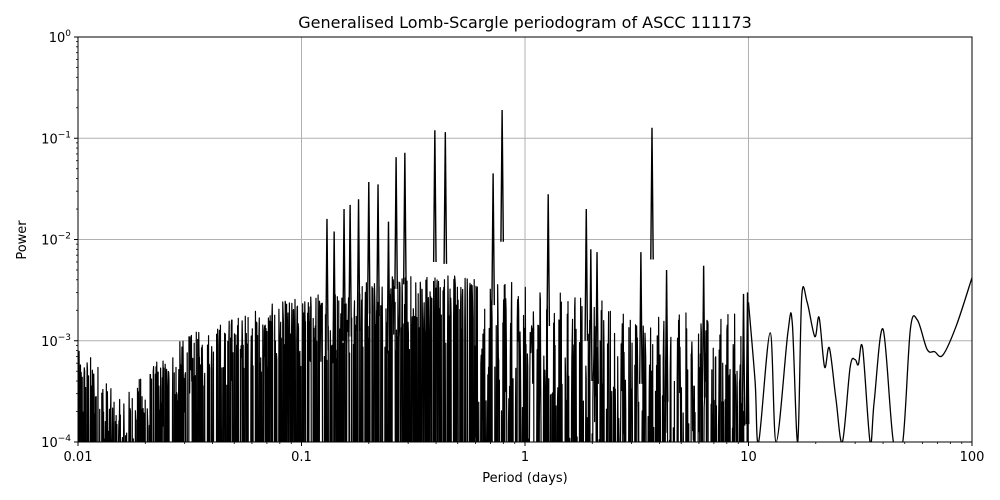 The height and width of the screenshot is (500, 1000). I want to click on x-tick-label: 10, so click(748, 457).